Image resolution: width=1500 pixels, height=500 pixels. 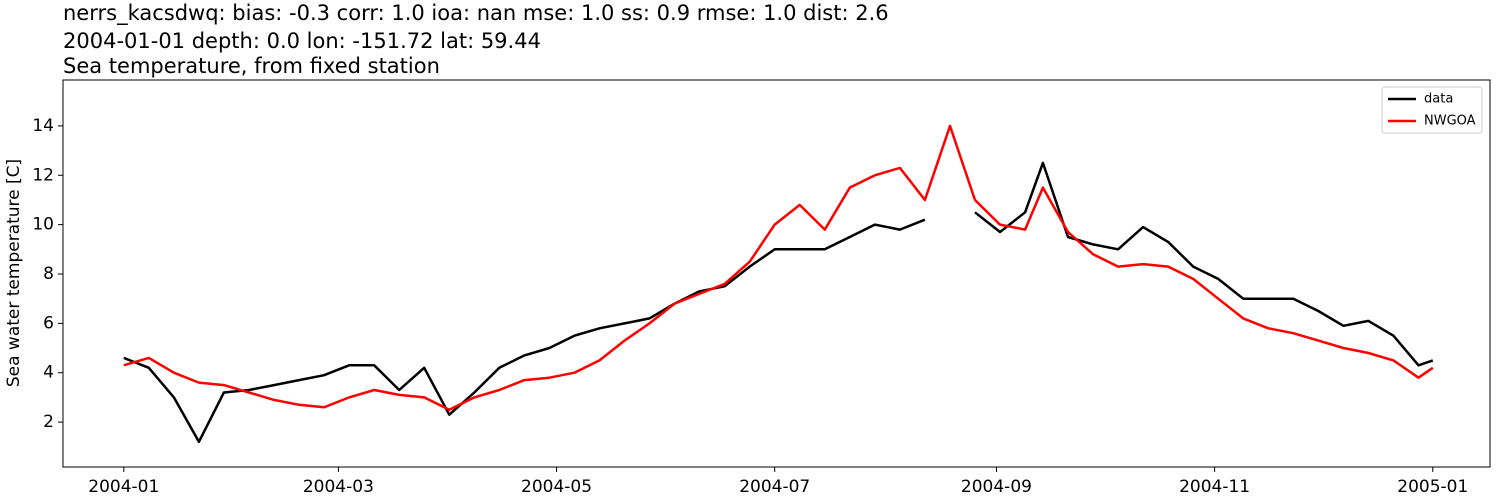 What do you see at coordinates (1214, 487) in the screenshot?
I see `x-tick-label: 2004-11` at bounding box center [1214, 487].